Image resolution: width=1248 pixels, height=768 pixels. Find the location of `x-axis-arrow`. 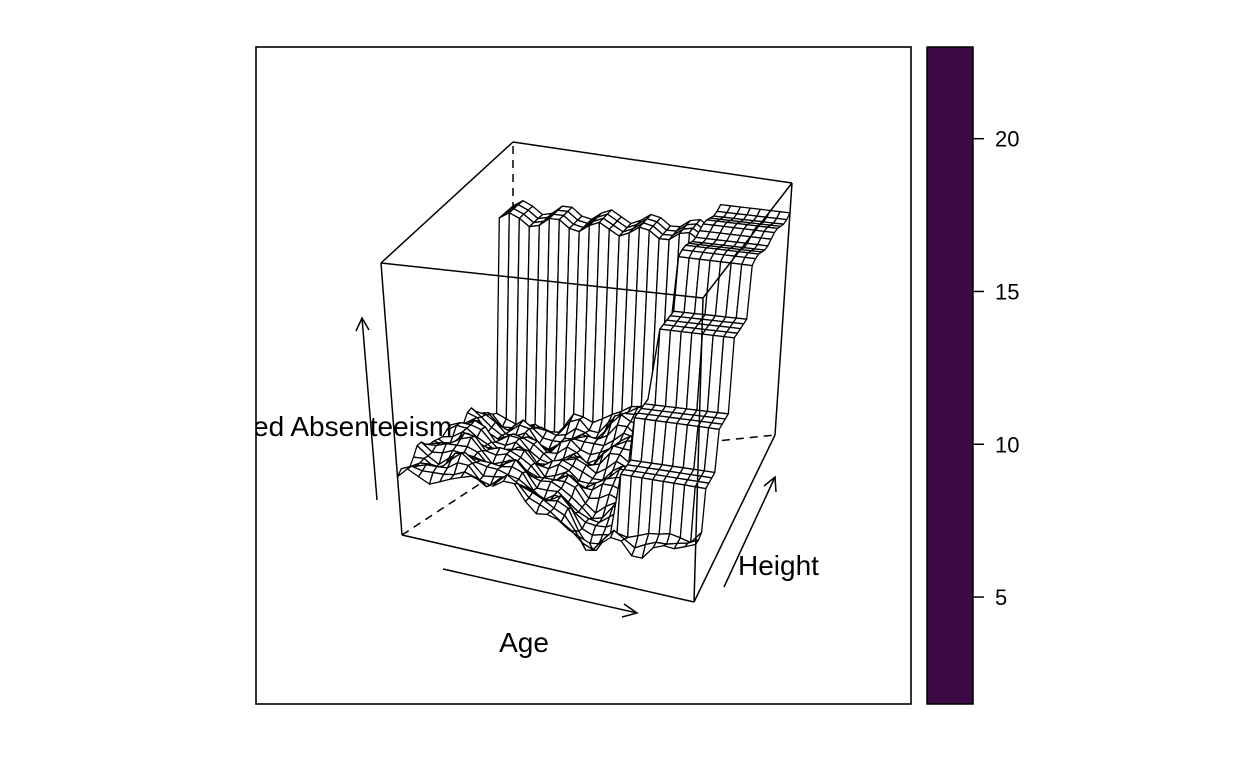

x-axis-arrow is located at coordinates (540, 593).